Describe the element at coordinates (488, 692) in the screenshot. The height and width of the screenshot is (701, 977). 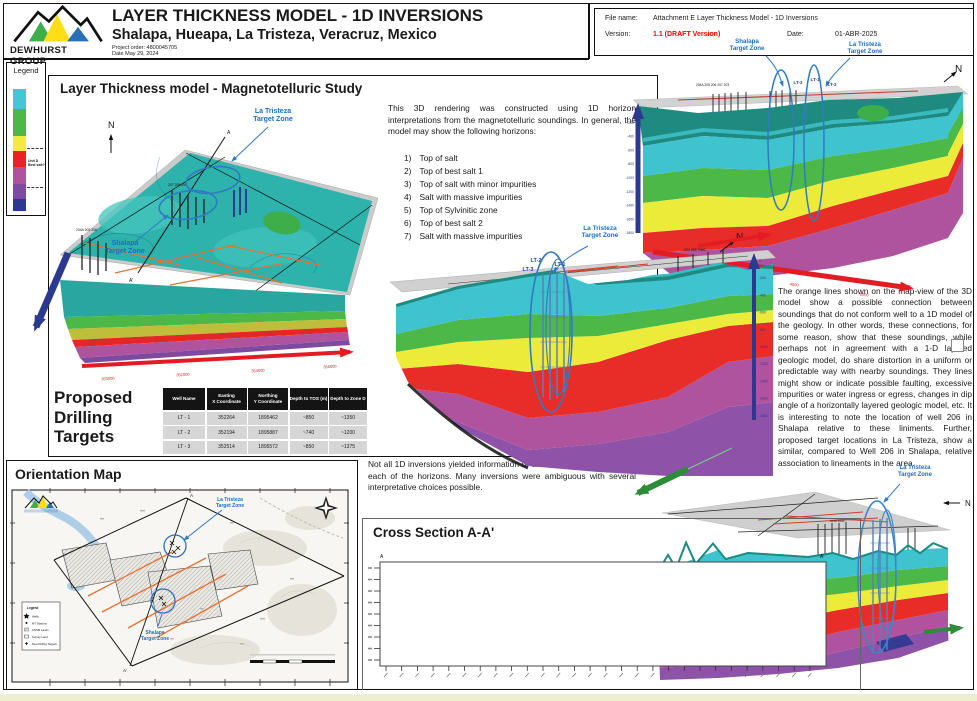
I see `page-gap` at that location.